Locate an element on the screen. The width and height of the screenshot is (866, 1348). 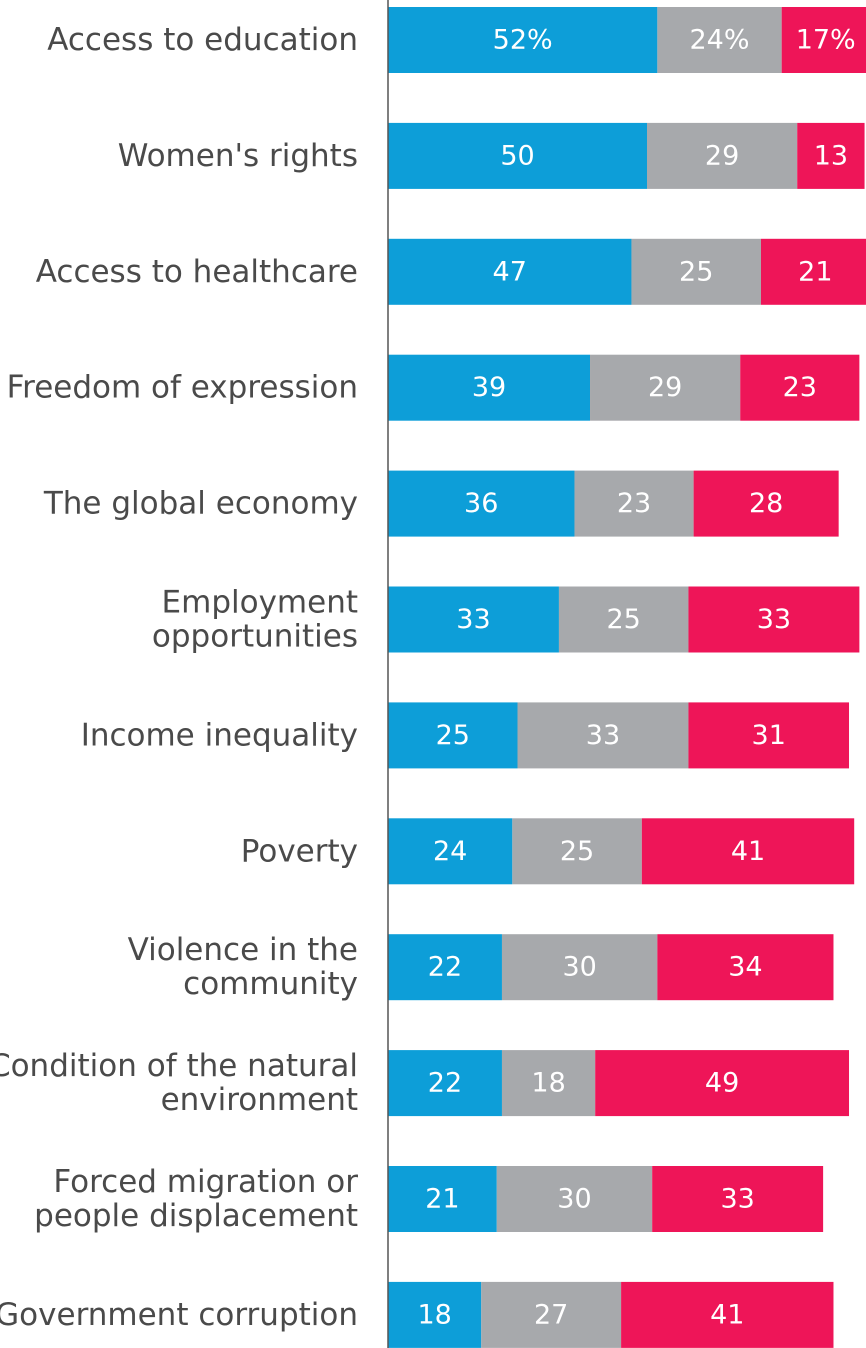
category-label: Condition of the natural environment is located at coordinates (179, 1083).